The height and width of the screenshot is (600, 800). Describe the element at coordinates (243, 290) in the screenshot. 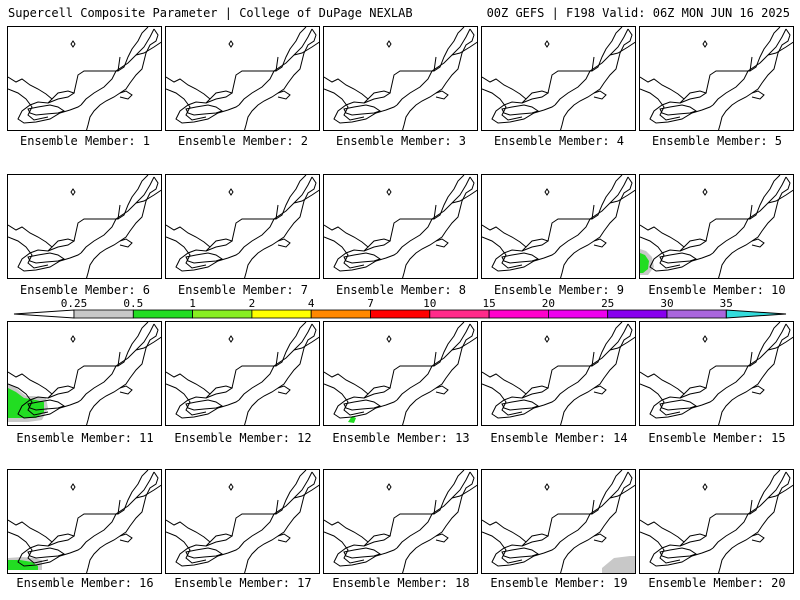

I see `member-caption: Ensemble Member: 7` at that location.